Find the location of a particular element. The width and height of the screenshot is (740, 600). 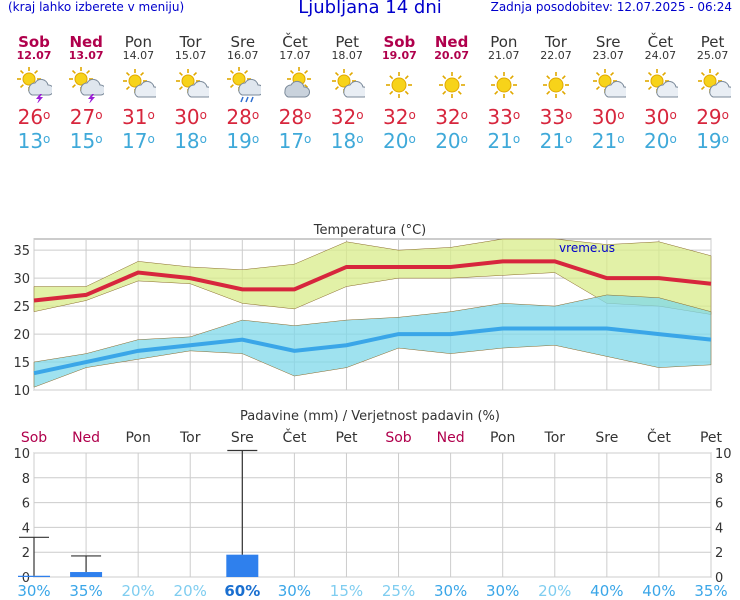

day-column: Sre 16.07 28o 19o is located at coordinates (243, 76).